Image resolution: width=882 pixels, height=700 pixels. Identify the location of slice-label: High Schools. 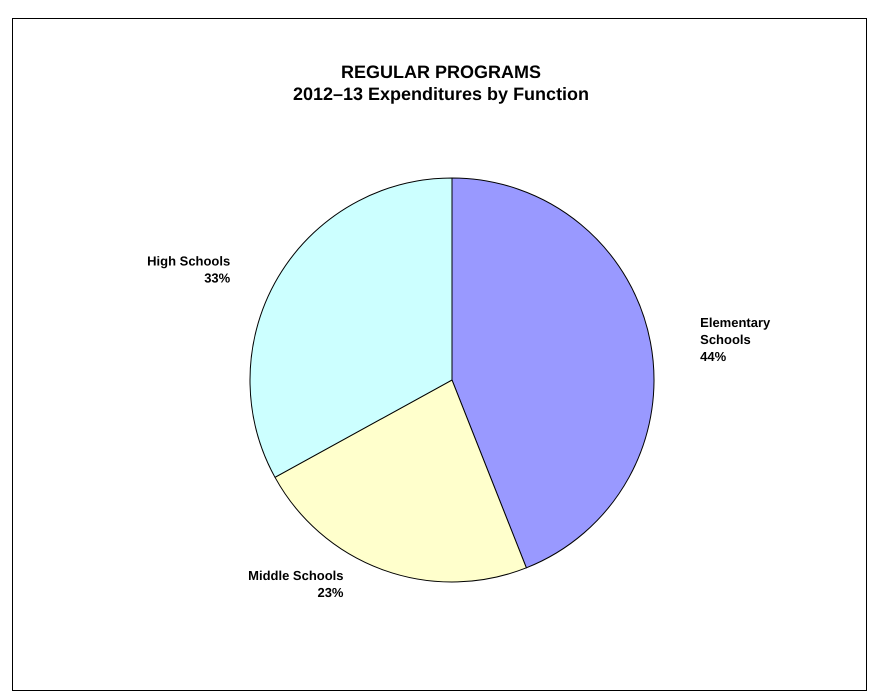
(188, 261).